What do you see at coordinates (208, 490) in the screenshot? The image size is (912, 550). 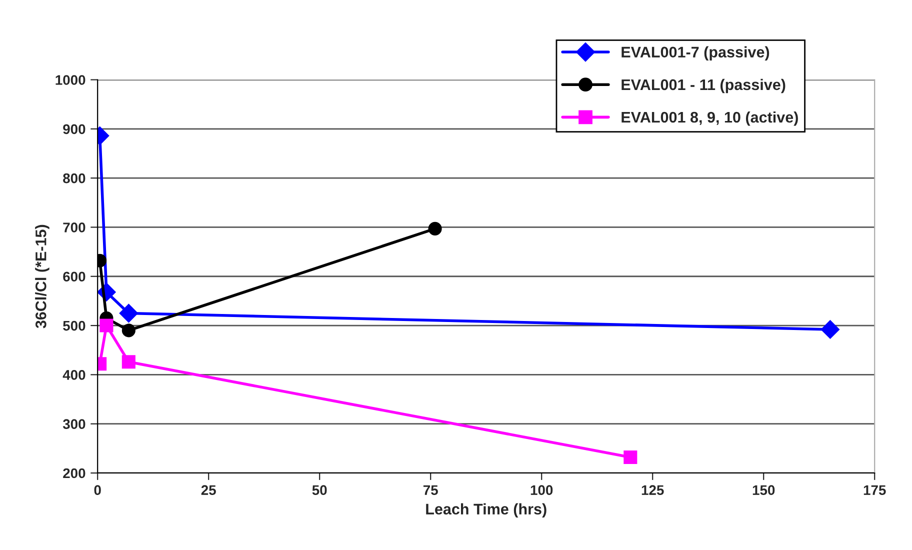 I see `x-tick-label: 25` at bounding box center [208, 490].